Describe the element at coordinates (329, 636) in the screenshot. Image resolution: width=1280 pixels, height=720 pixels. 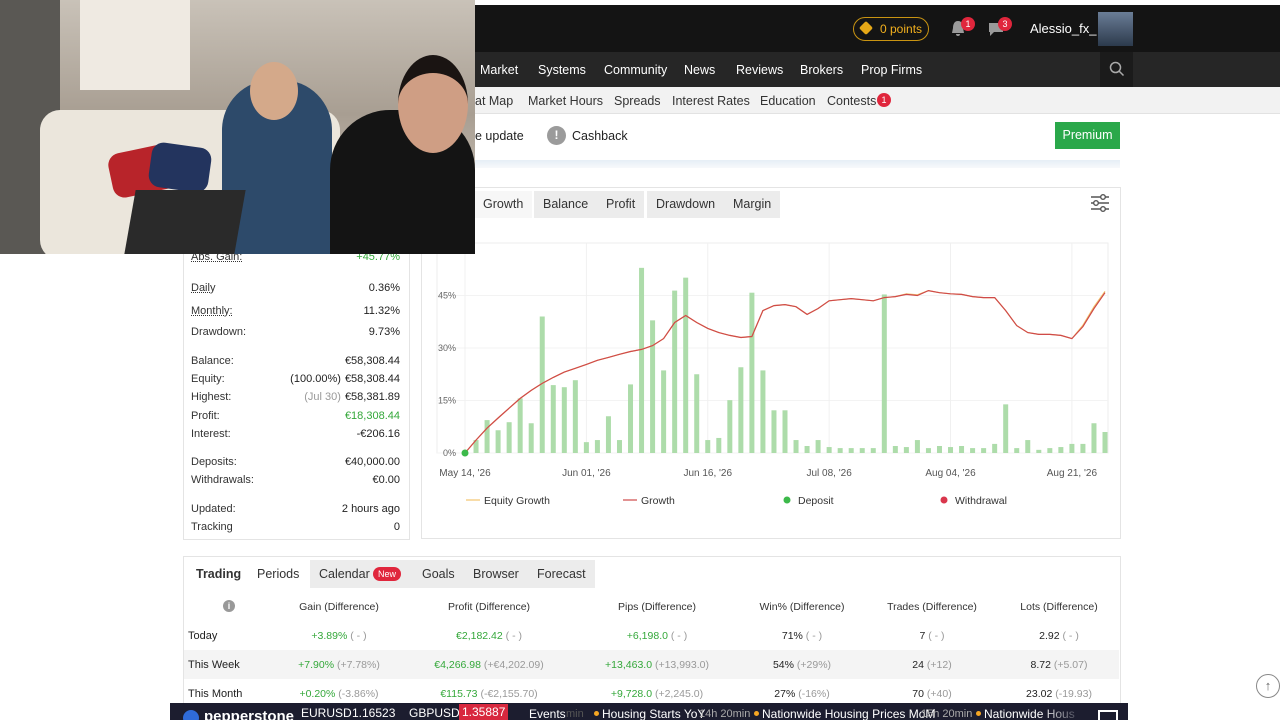
I see `cell-value: +3.89%` at that location.